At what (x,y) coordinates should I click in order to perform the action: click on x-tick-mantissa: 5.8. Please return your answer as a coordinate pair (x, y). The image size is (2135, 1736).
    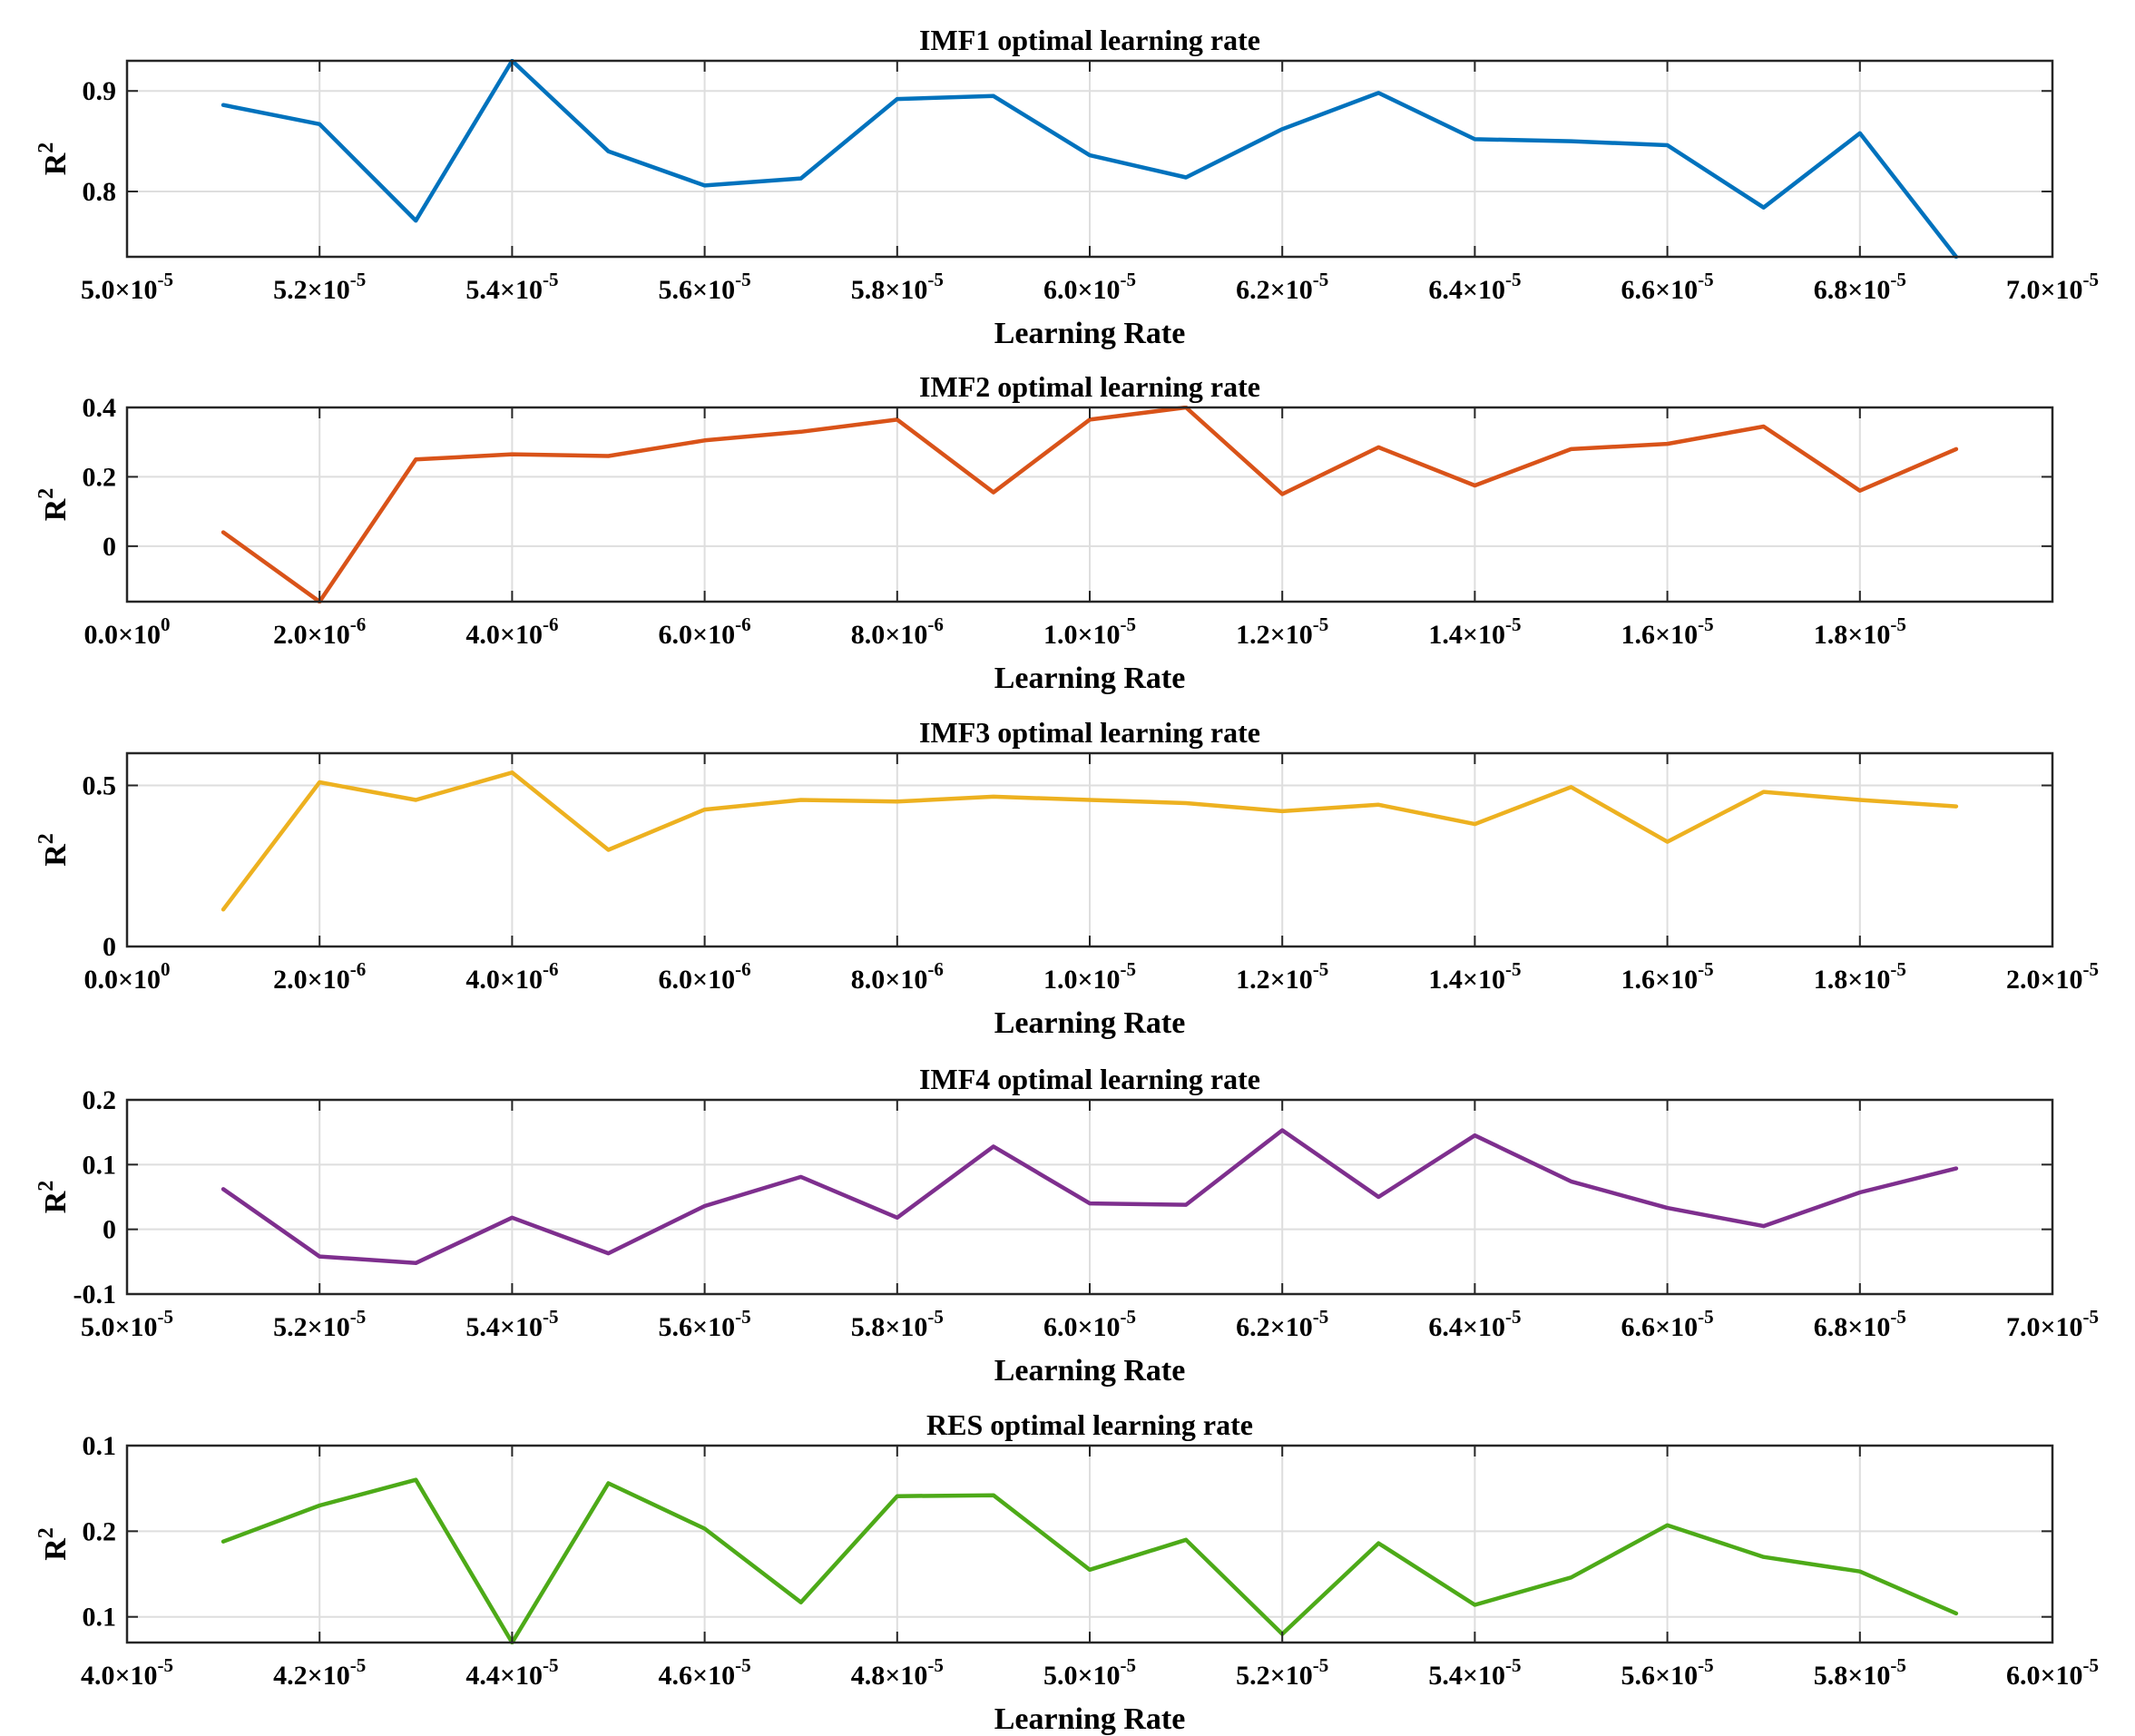
    Looking at the image, I should click on (1831, 1676).